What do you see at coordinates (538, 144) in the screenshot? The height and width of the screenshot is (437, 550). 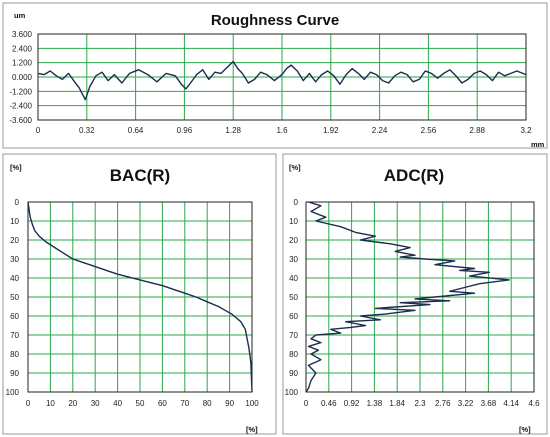 I see `roughness-x-unit: mm` at bounding box center [538, 144].